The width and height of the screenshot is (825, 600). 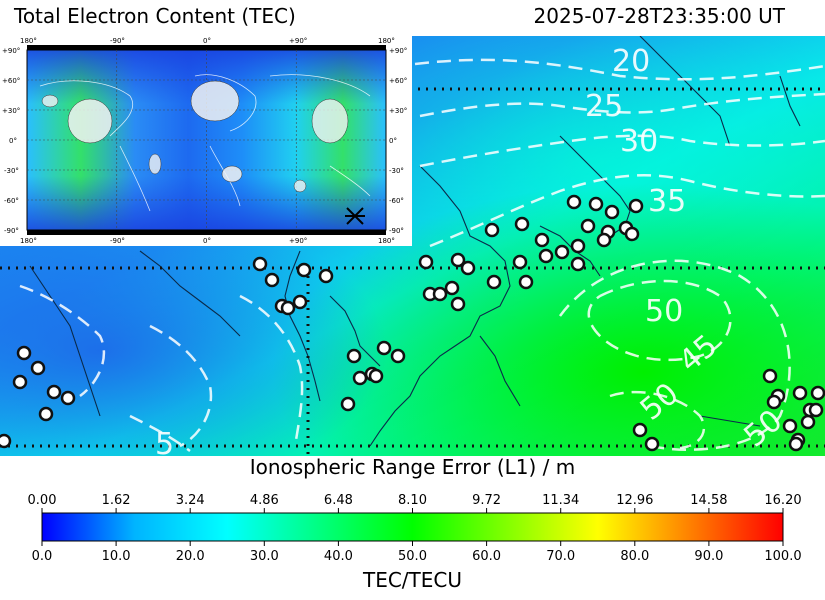 What do you see at coordinates (11, 81) in the screenshot?
I see `inset-lat-left-1: +60°` at bounding box center [11, 81].